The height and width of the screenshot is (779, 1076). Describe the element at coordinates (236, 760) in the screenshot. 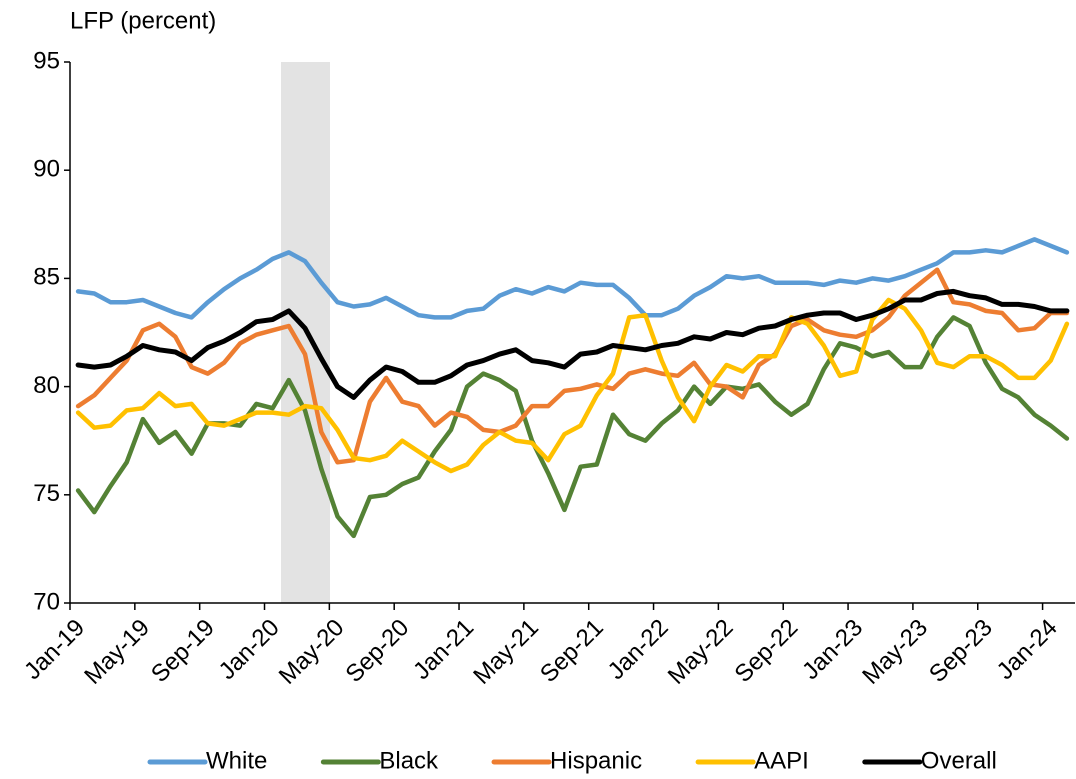

I see `legend-label: White` at that location.